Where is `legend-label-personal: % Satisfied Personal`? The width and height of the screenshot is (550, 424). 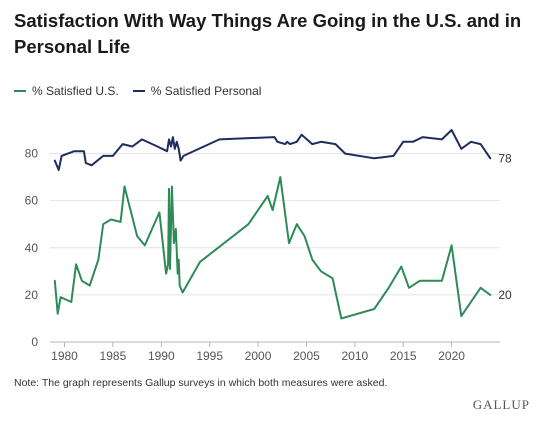
legend-label-personal: % Satisfied Personal is located at coordinates (206, 91).